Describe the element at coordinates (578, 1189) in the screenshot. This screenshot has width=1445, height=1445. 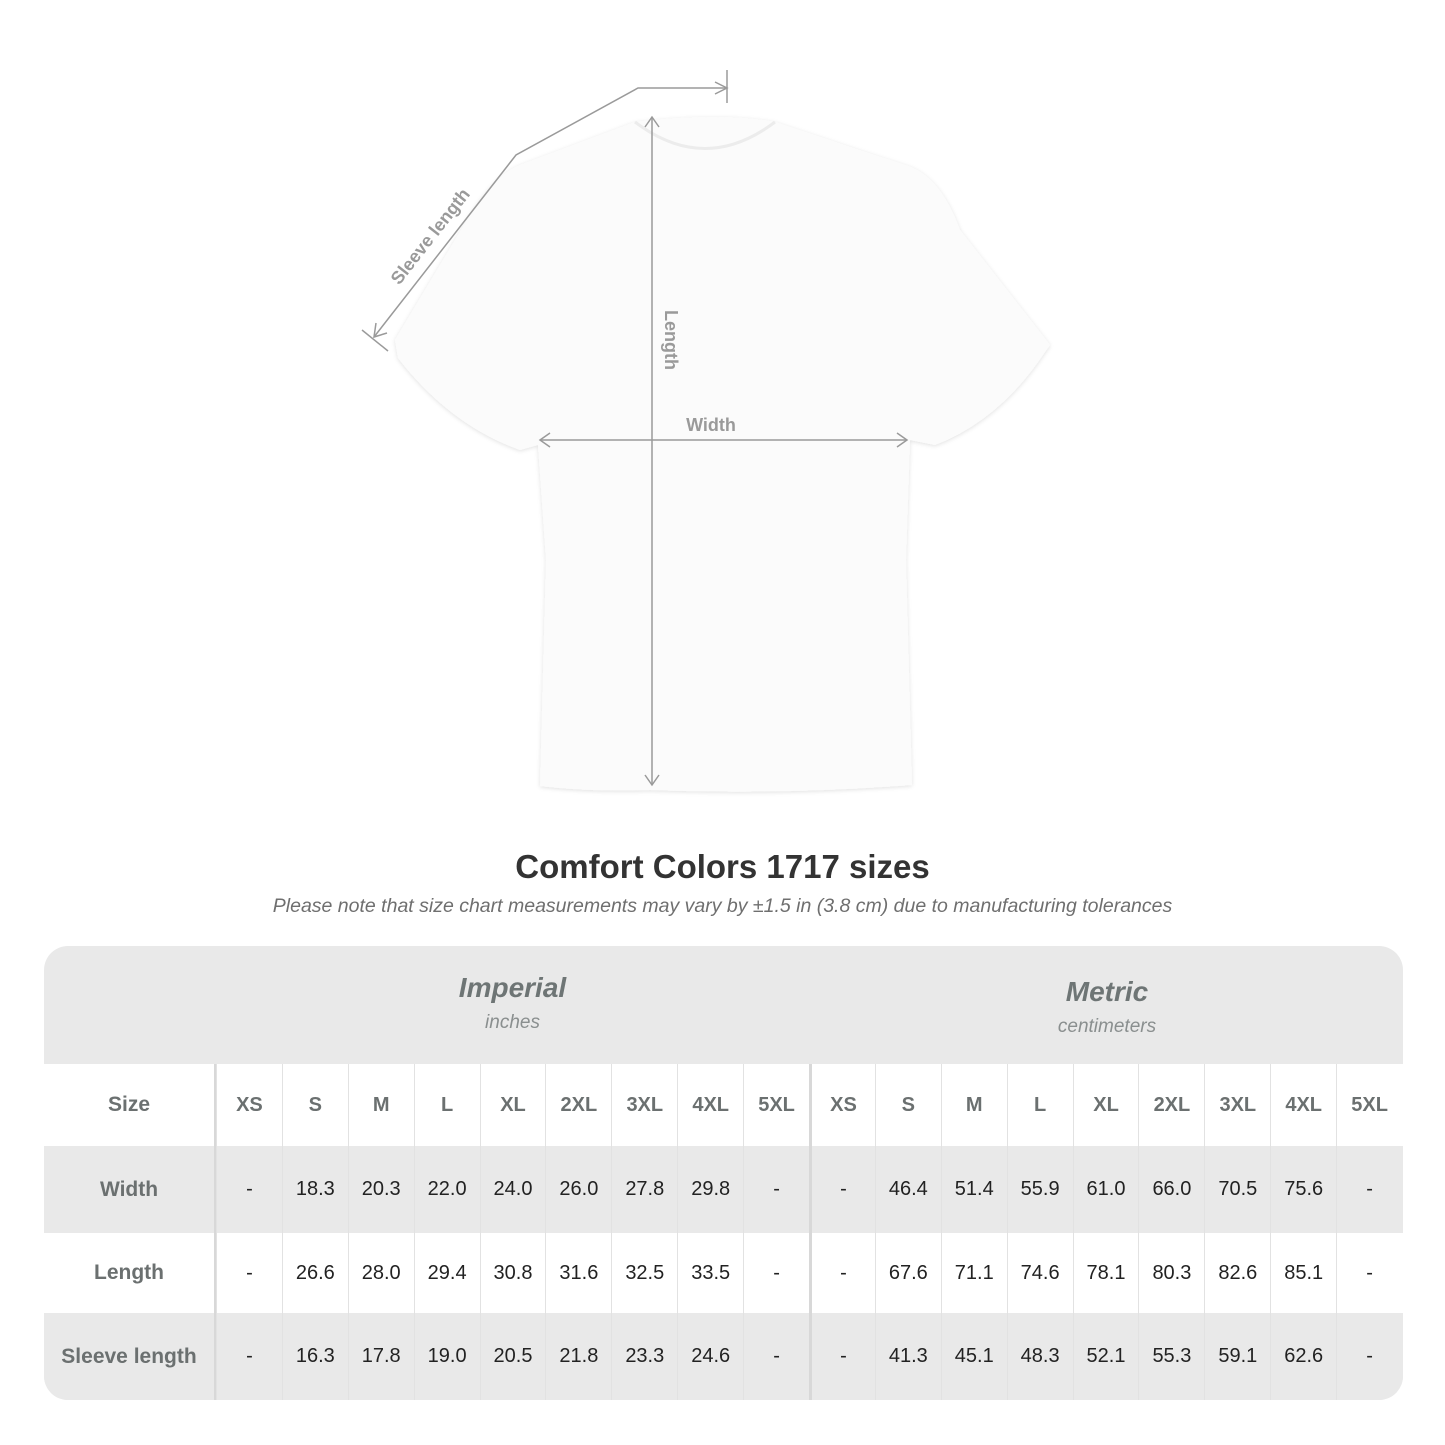
I see `imperial-value: 26.0` at that location.